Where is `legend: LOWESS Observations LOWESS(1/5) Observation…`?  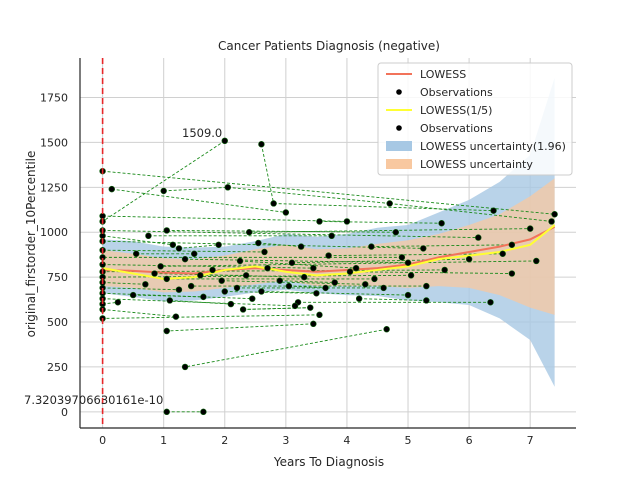
legend: LOWESS Observations LOWESS(1/5) Observation… is located at coordinates (475, 119).